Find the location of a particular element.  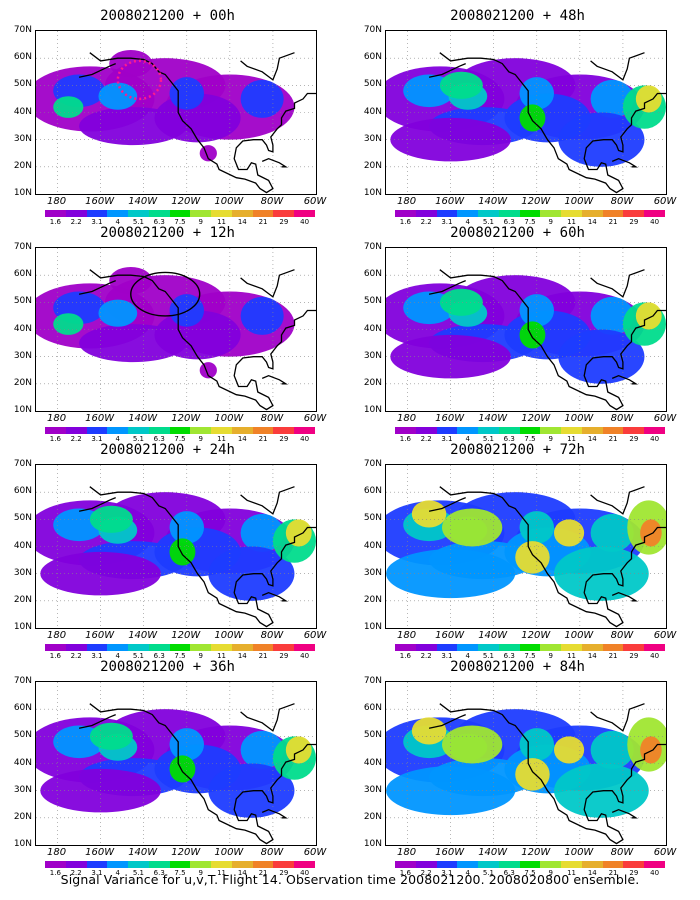

colorbar-label: 1.6 is located at coordinates (55, 222).